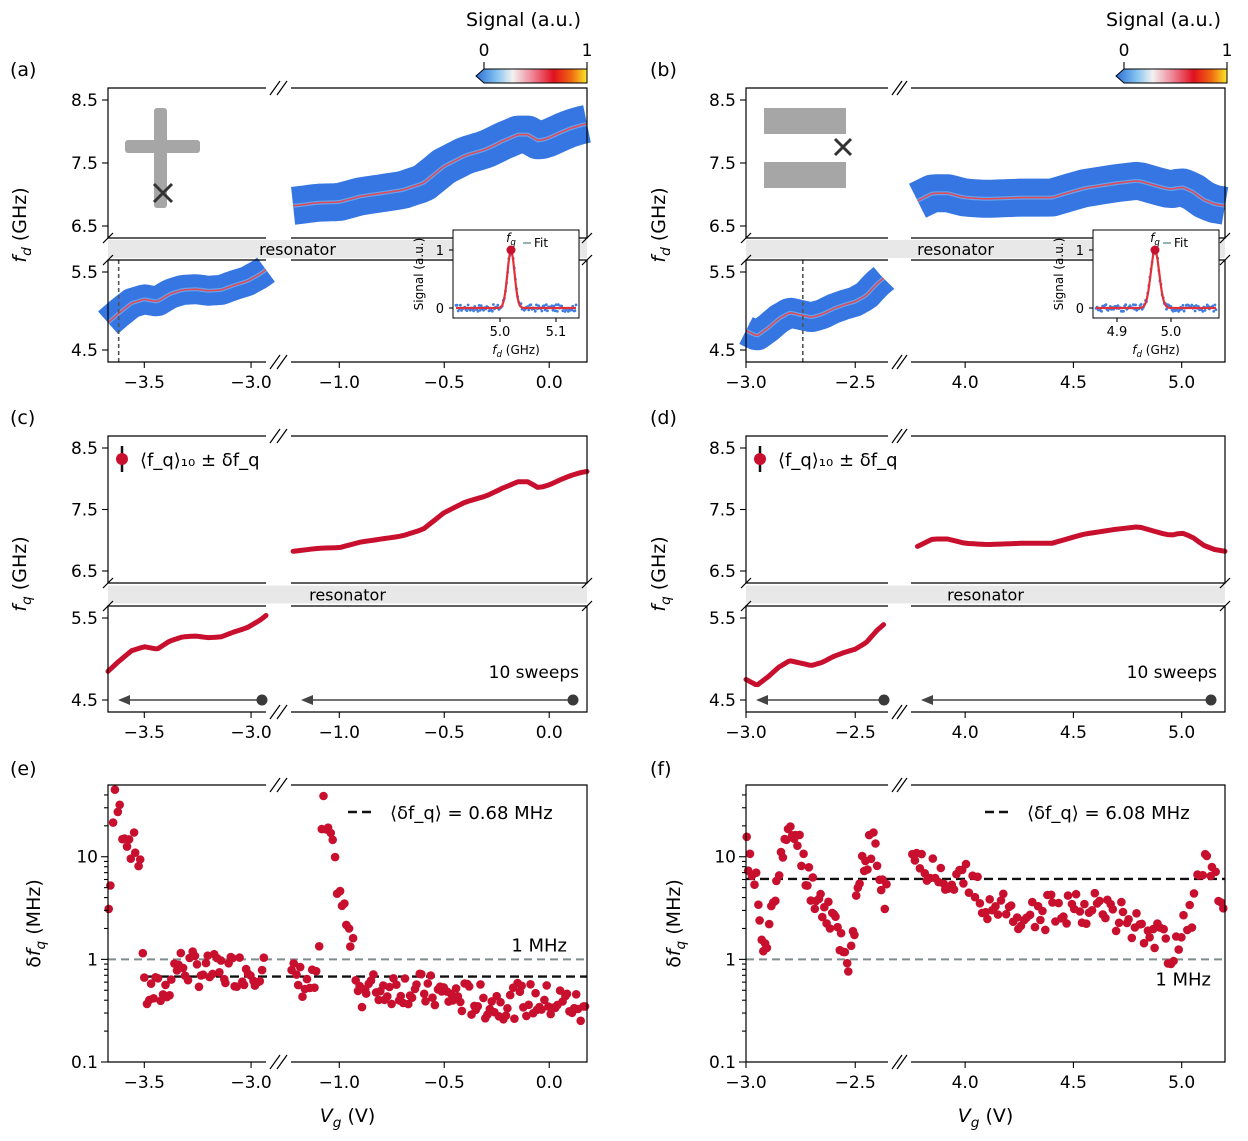 This screenshot has height=1141, width=1248. Describe the element at coordinates (162, 146) in the screenshot. I see `cross-gate-icon` at that location.